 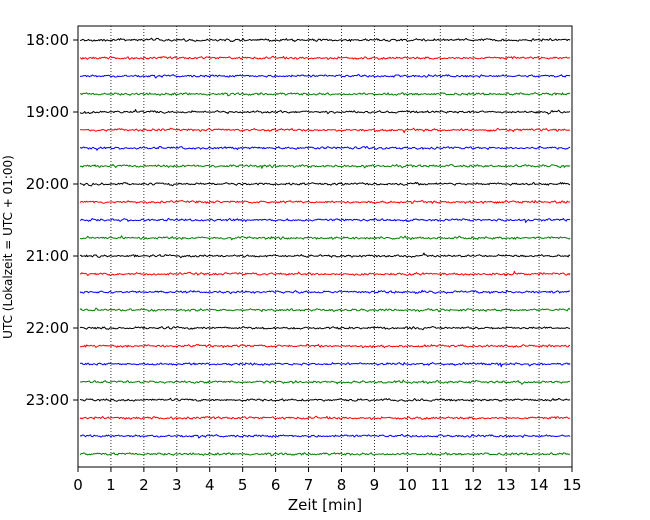 I want to click on x-tick-label: 2, so click(x=144, y=485).